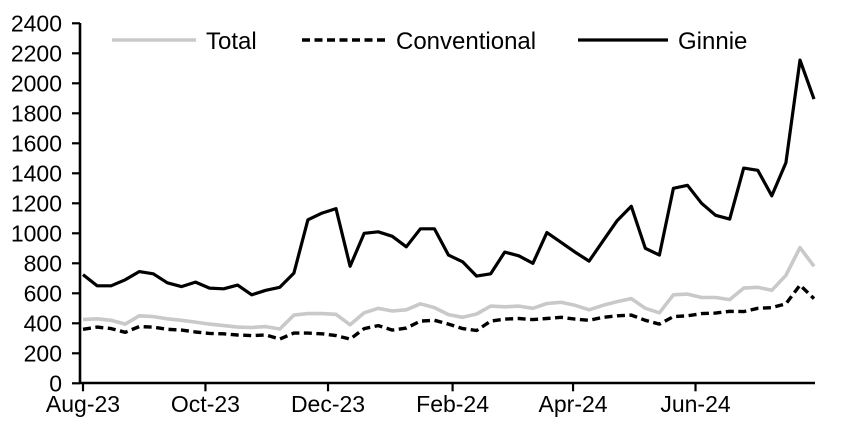 The height and width of the screenshot is (429, 852). I want to click on legend: Total Conventional Ginnie, so click(429, 41).